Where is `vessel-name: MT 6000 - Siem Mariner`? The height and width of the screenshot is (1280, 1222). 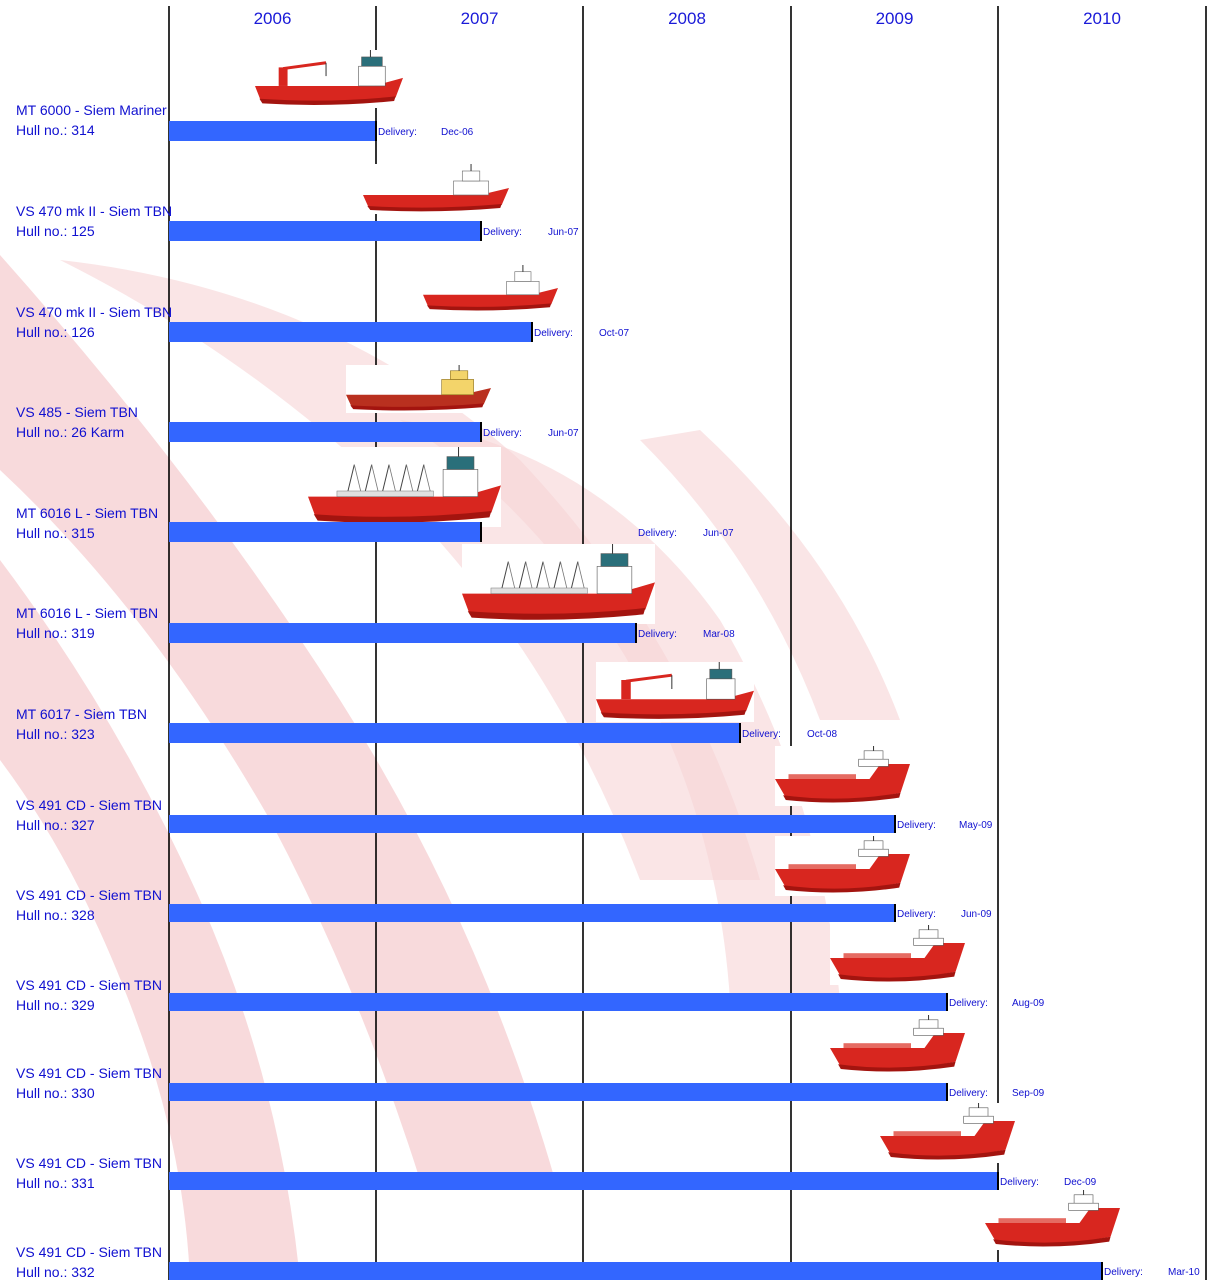 vessel-name: MT 6000 - Siem Mariner is located at coordinates (91, 110).